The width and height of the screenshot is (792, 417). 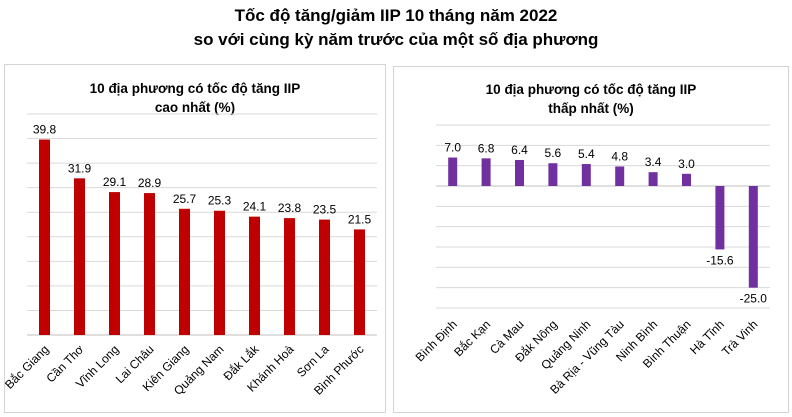 What do you see at coordinates (452, 148) in the screenshot?
I see `data-label: 7.0` at bounding box center [452, 148].